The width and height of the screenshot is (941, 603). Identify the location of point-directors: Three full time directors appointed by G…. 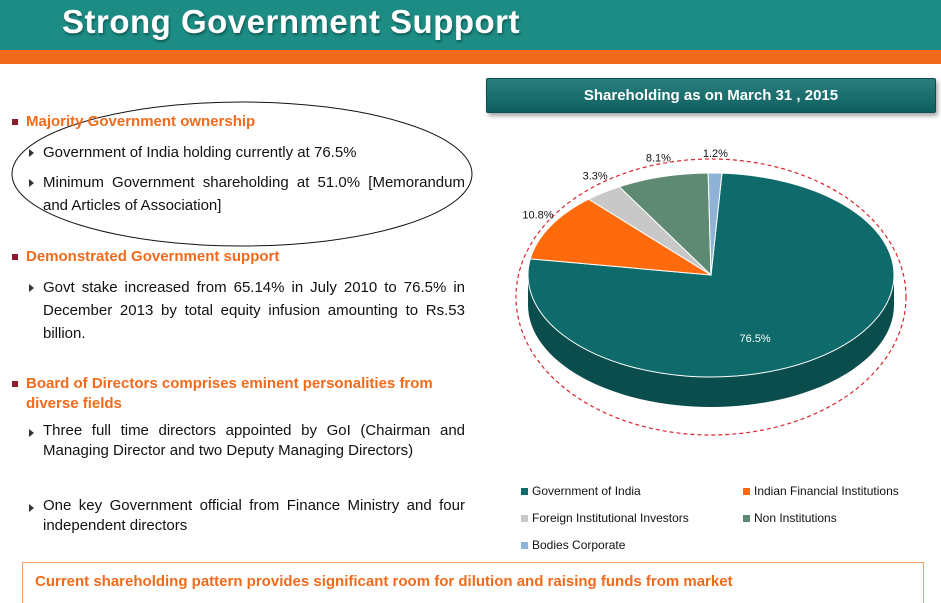
(254, 440).